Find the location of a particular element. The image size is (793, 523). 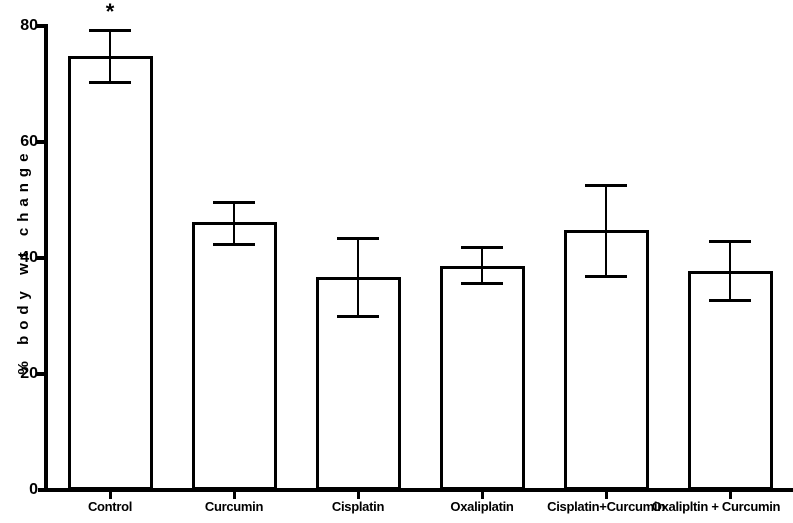

bar-control is located at coordinates (110, 273).